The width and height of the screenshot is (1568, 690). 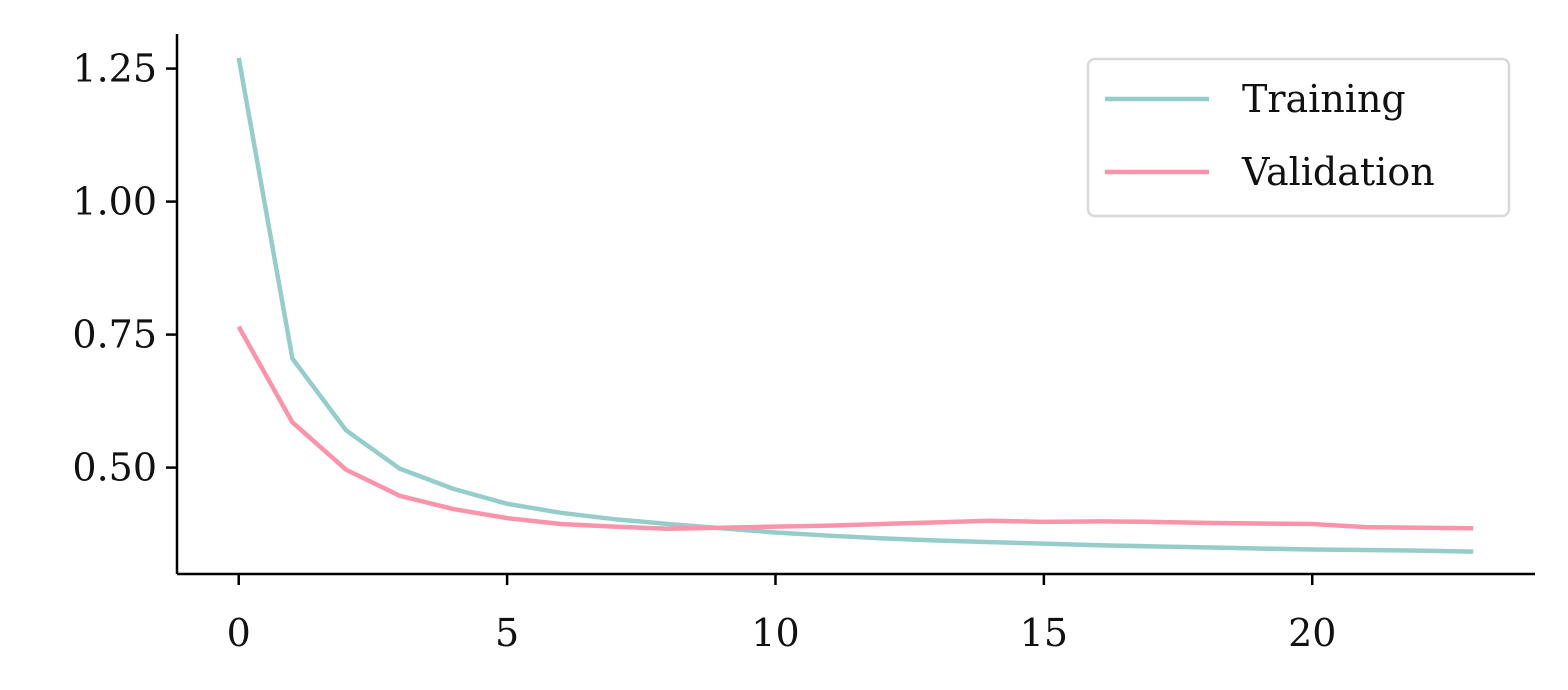 I want to click on x-tick-label: 10, so click(x=775, y=633).